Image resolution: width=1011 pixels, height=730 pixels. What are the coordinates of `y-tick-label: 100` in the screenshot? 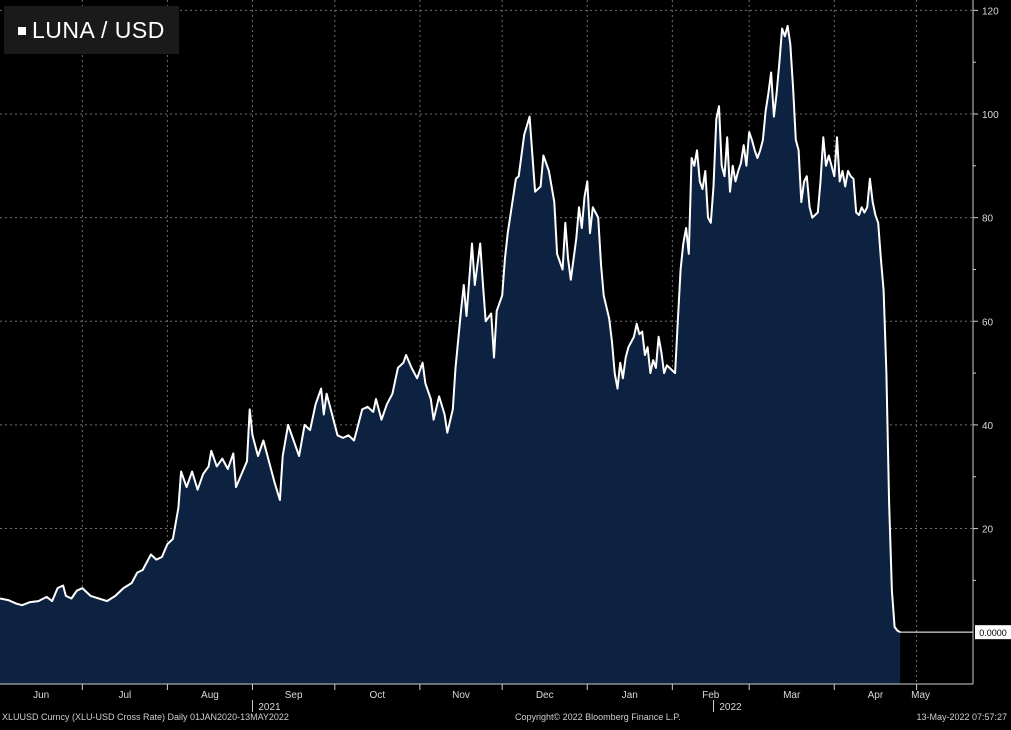 It's located at (990, 115).